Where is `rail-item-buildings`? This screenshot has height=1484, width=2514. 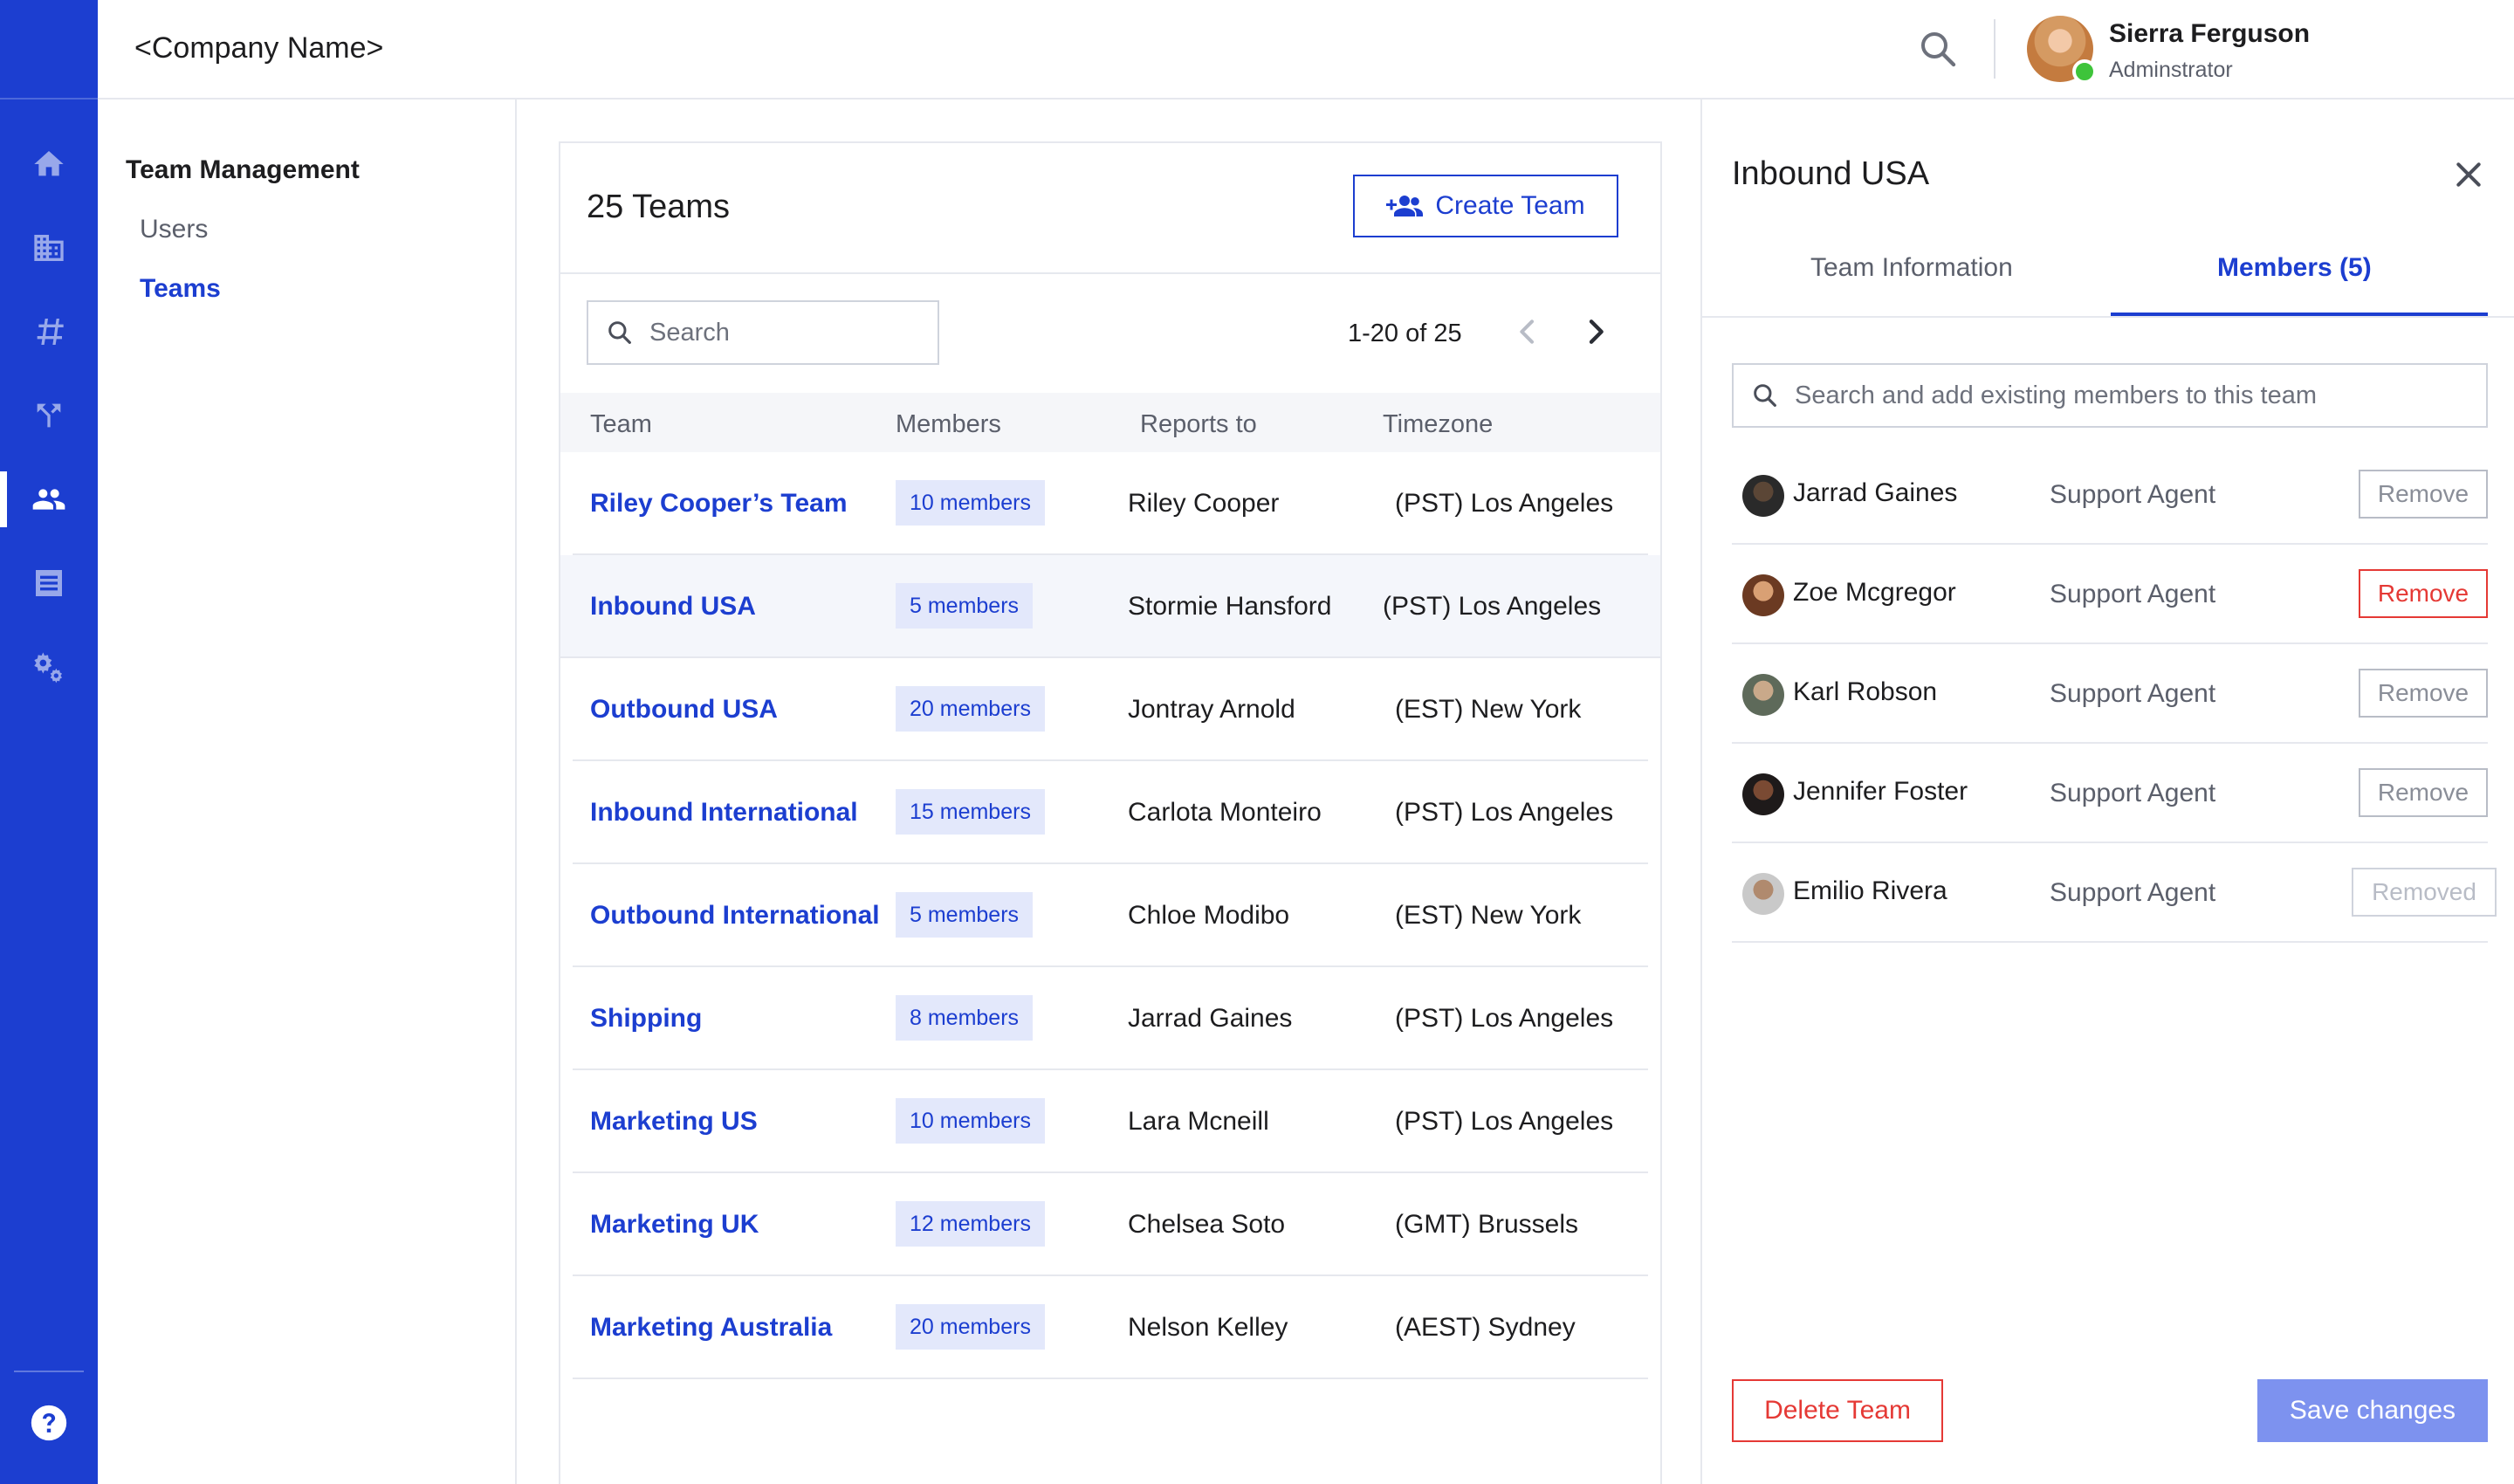
rail-item-buildings is located at coordinates (49, 248).